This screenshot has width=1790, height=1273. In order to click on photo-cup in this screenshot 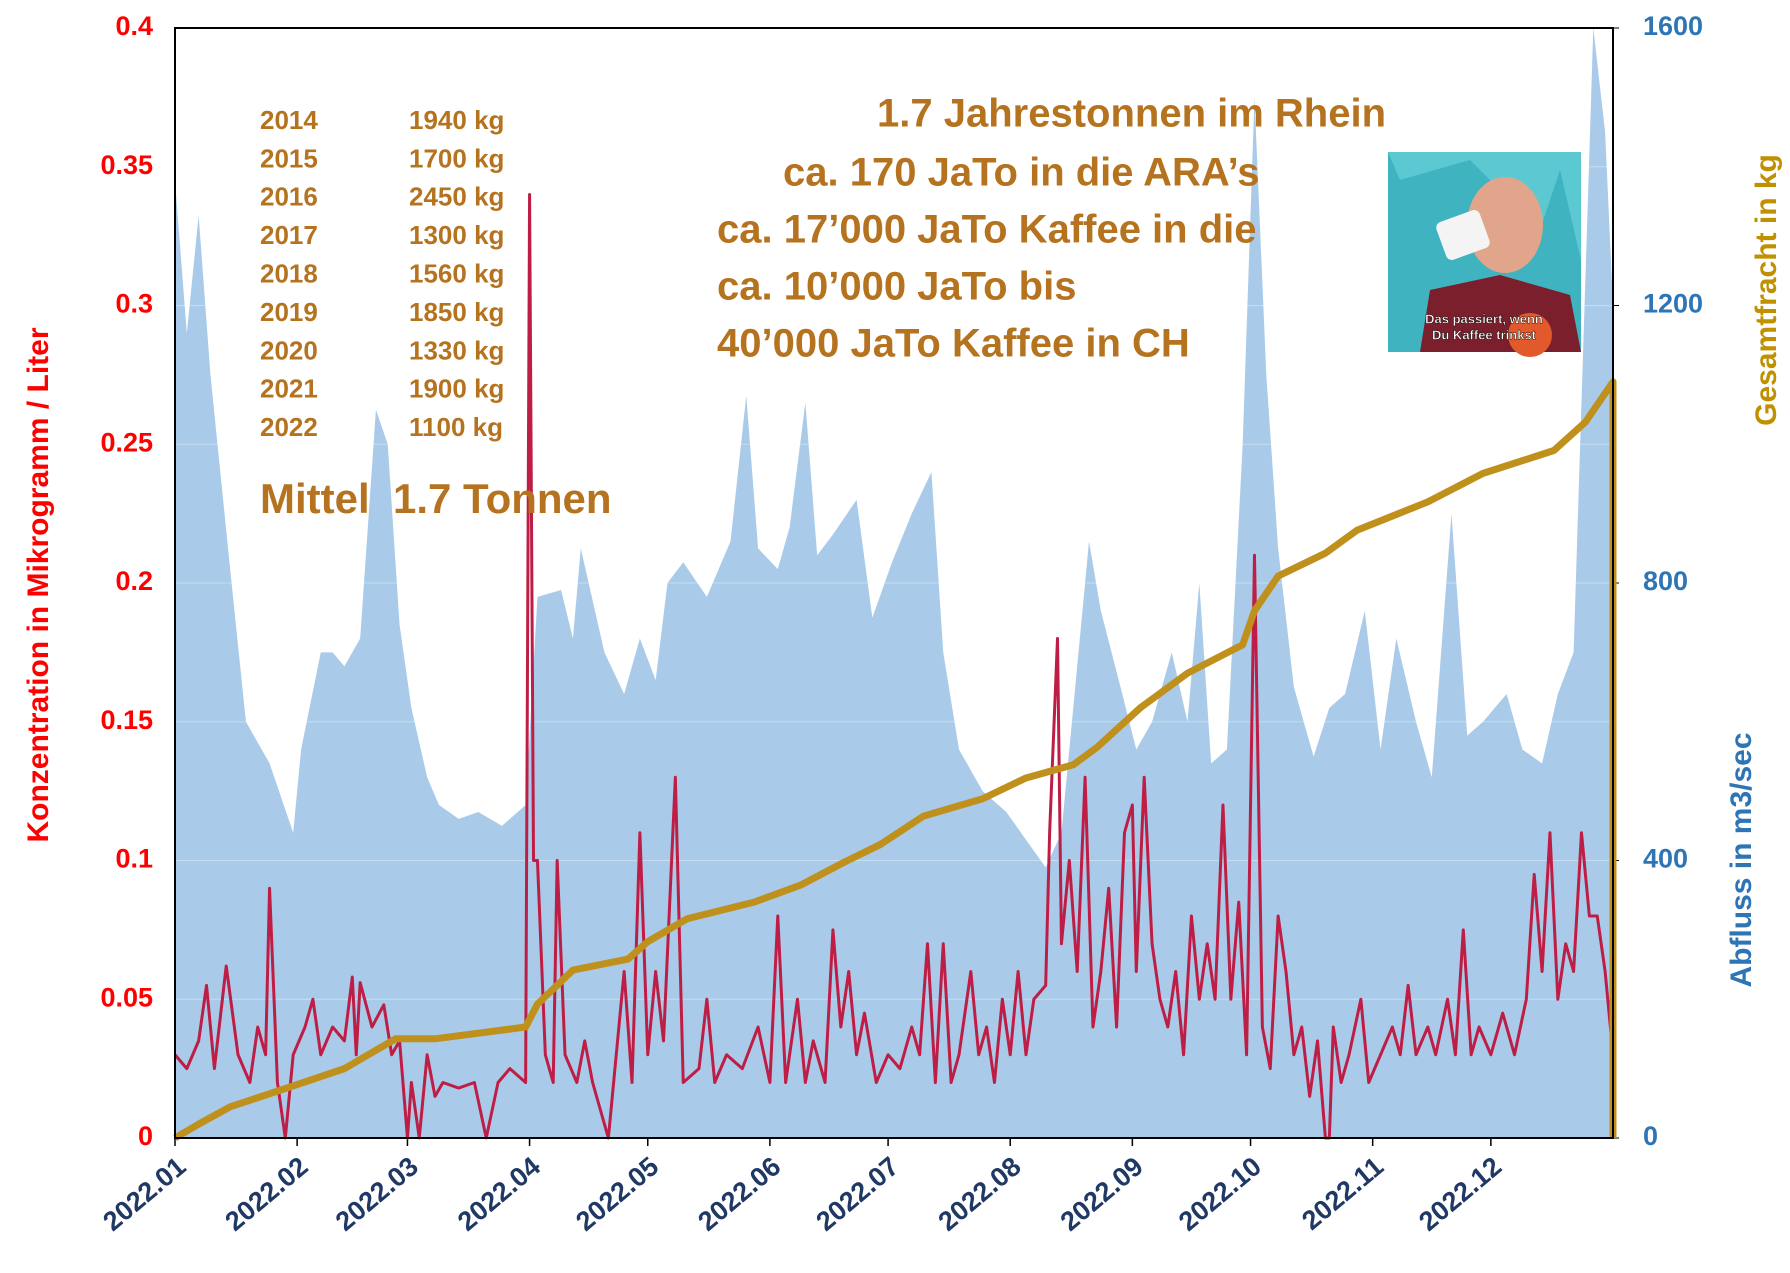, I will do `click(1463, 235)`.